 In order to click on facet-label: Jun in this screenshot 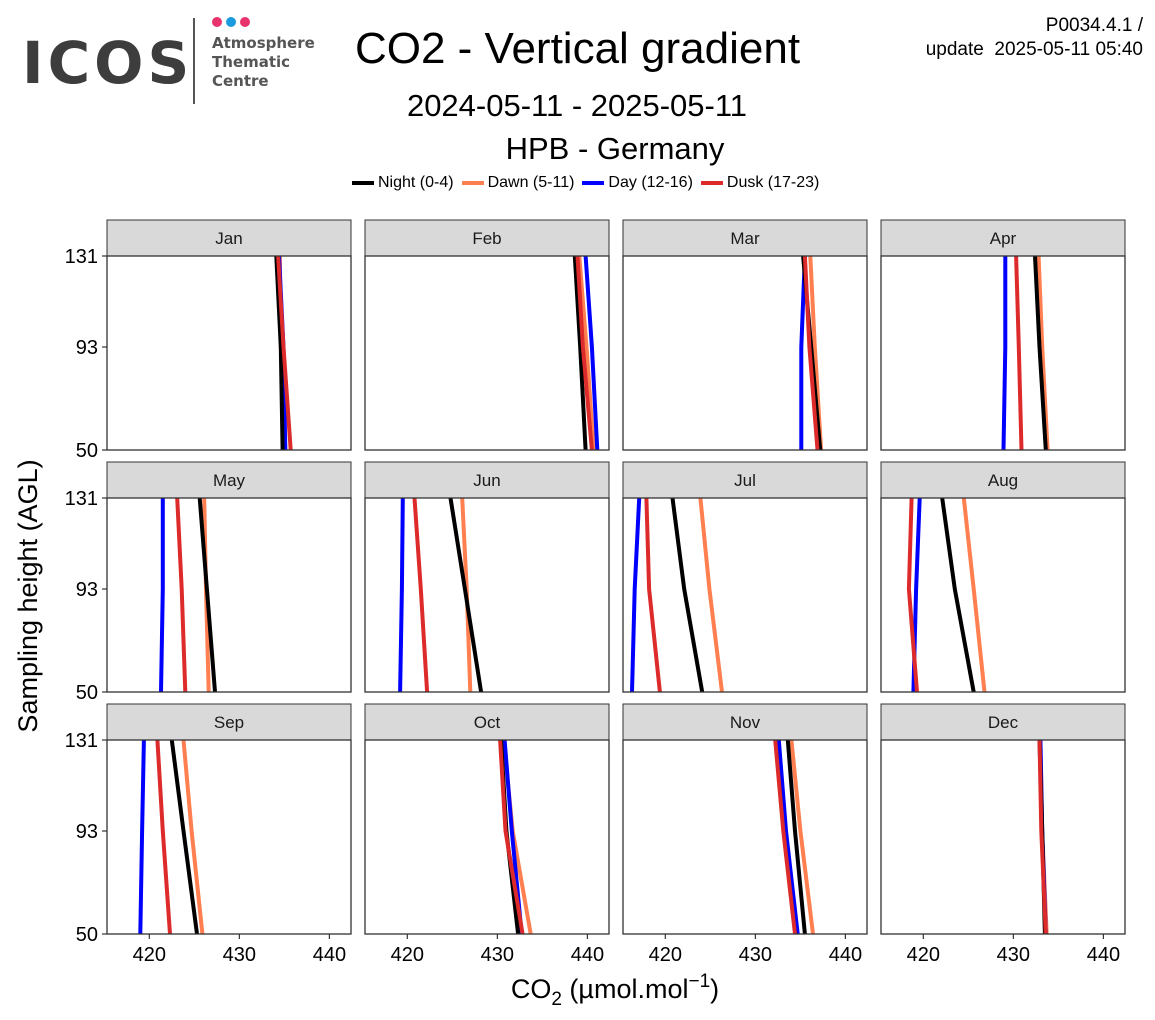, I will do `click(486, 480)`.